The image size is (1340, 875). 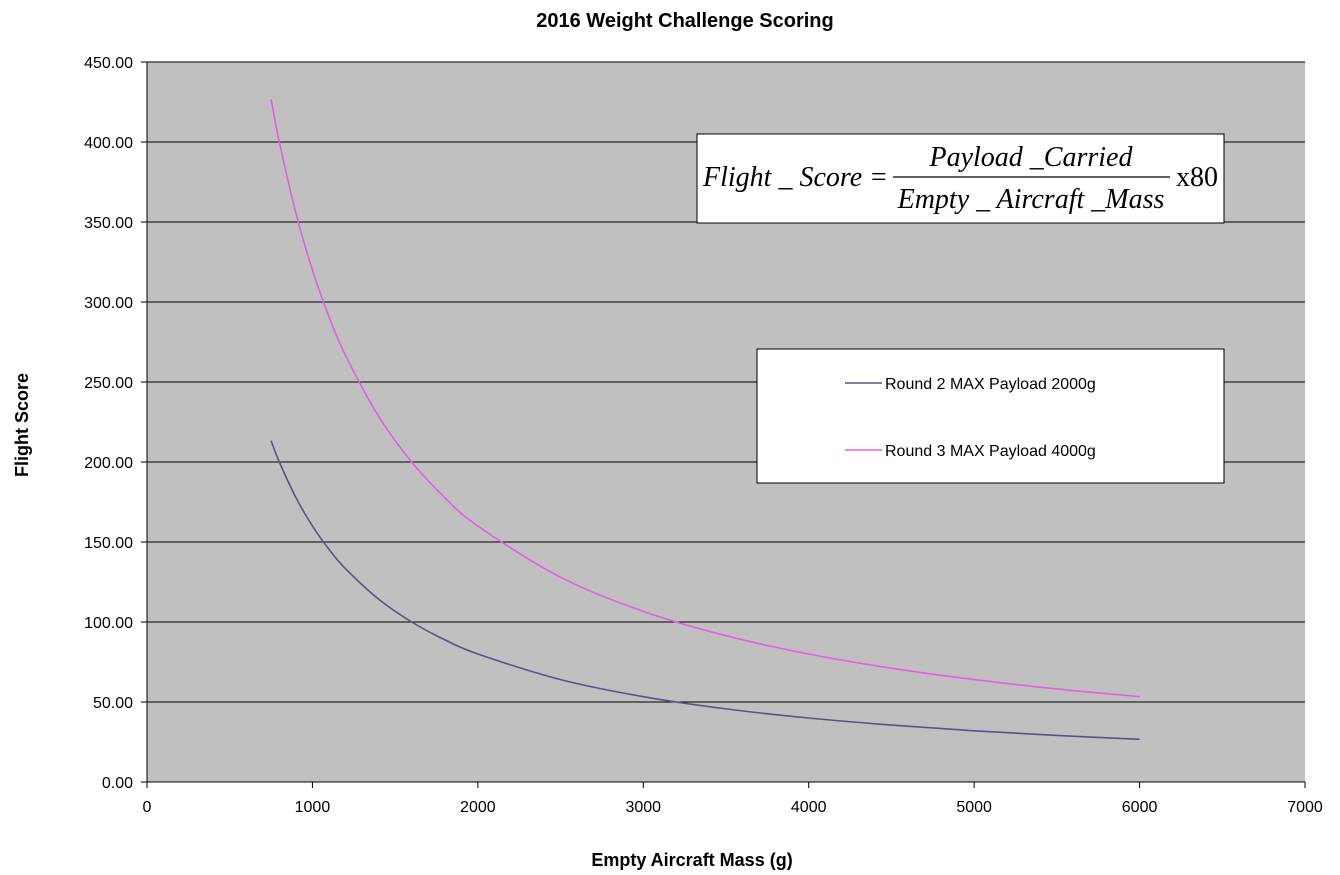 I want to click on y-tick-label: 0.00, so click(x=117, y=783).